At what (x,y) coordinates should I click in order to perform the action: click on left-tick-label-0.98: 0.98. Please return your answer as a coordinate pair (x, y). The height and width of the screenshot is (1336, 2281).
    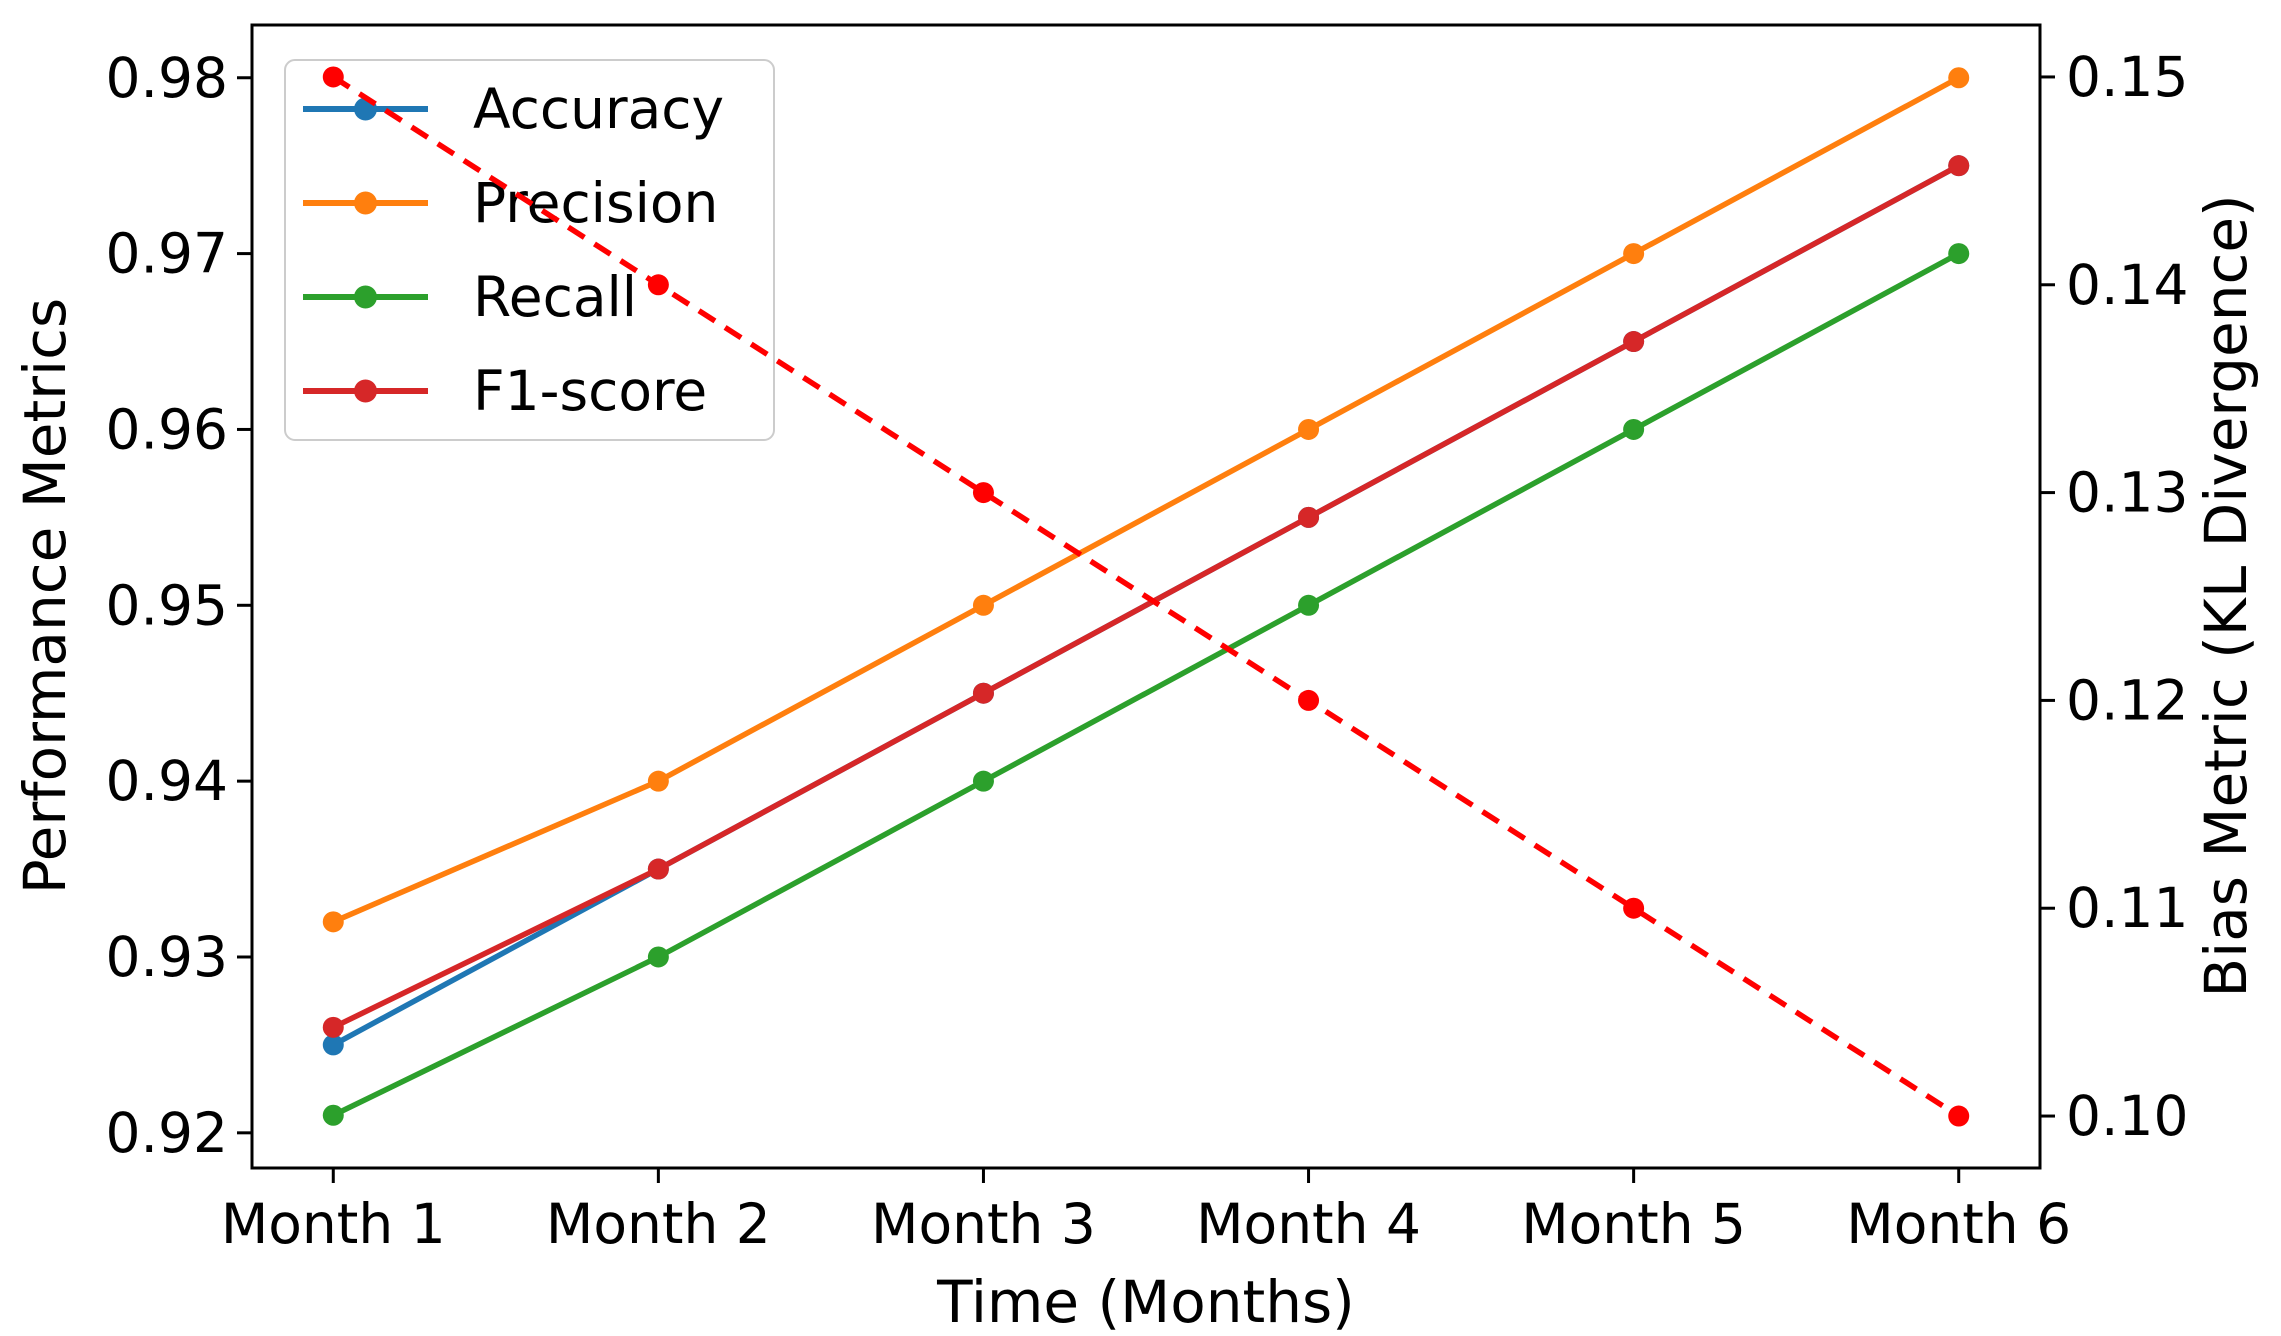
    Looking at the image, I should click on (167, 78).